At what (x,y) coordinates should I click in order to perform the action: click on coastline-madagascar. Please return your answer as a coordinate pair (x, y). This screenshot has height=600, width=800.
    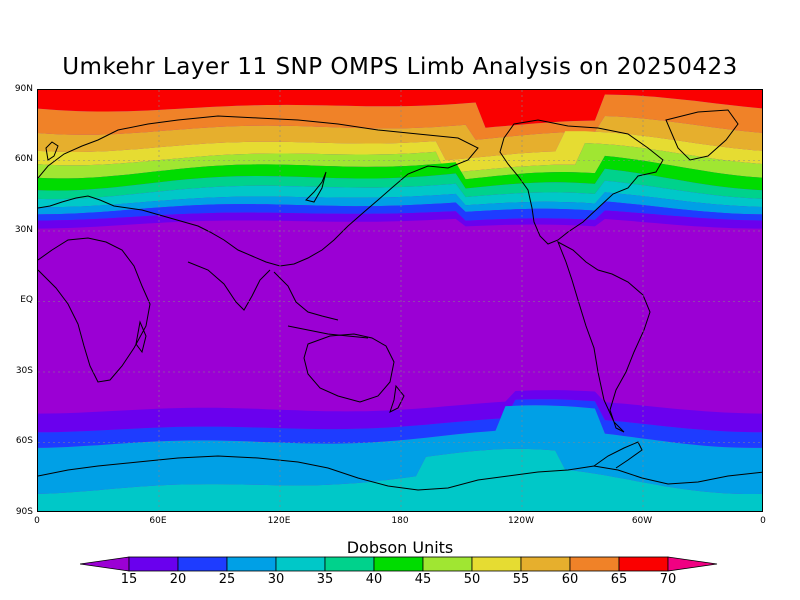
    Looking at the image, I should click on (141, 337).